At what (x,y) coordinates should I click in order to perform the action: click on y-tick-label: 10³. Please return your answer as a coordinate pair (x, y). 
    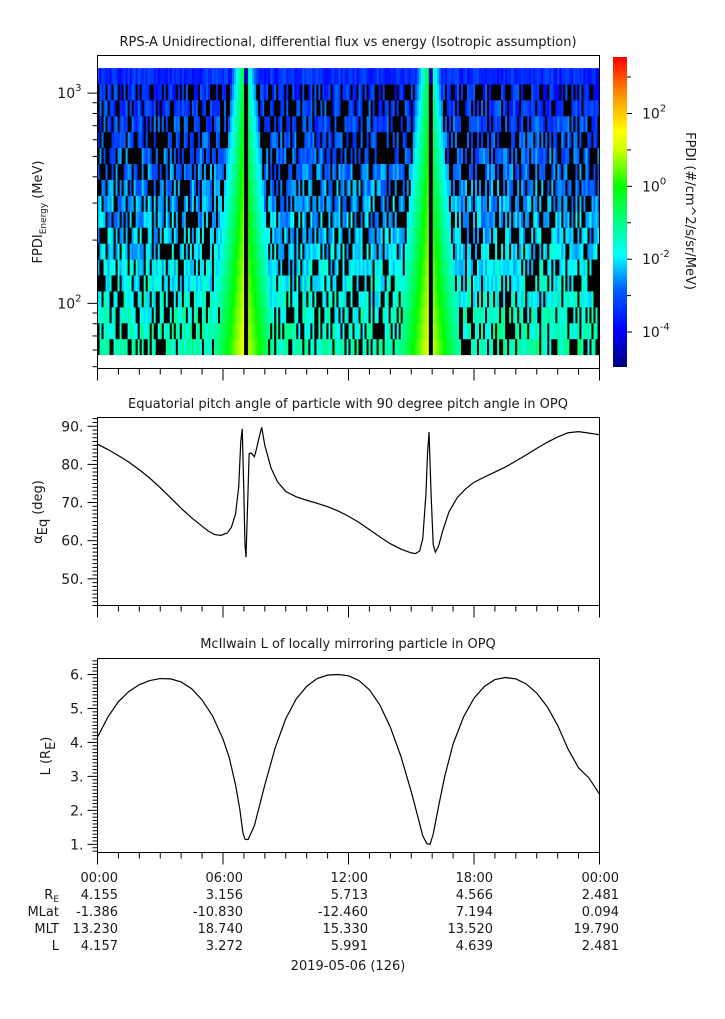
    Looking at the image, I should click on (69, 92).